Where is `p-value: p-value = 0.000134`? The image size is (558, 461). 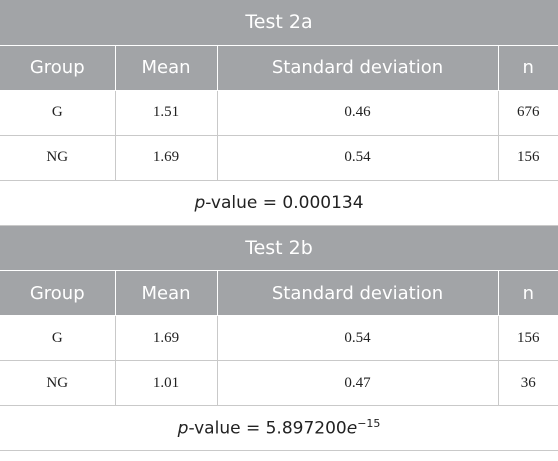
p-value: p-value = 0.000134 is located at coordinates (279, 202).